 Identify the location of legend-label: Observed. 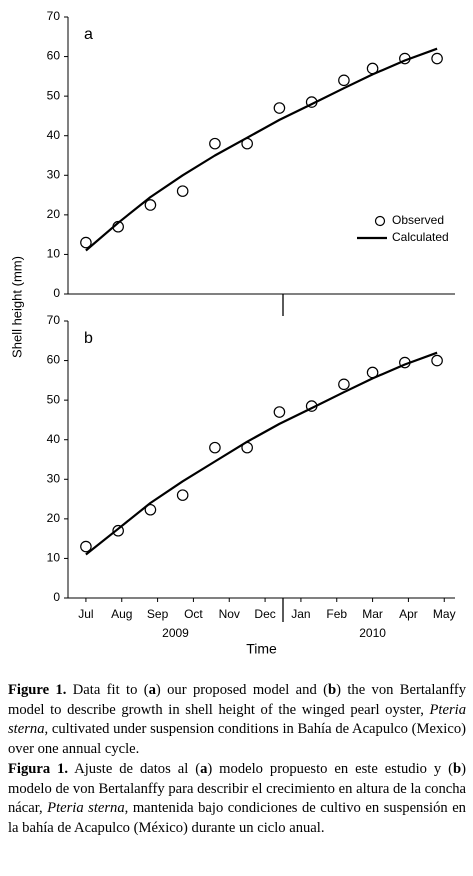
(418, 220).